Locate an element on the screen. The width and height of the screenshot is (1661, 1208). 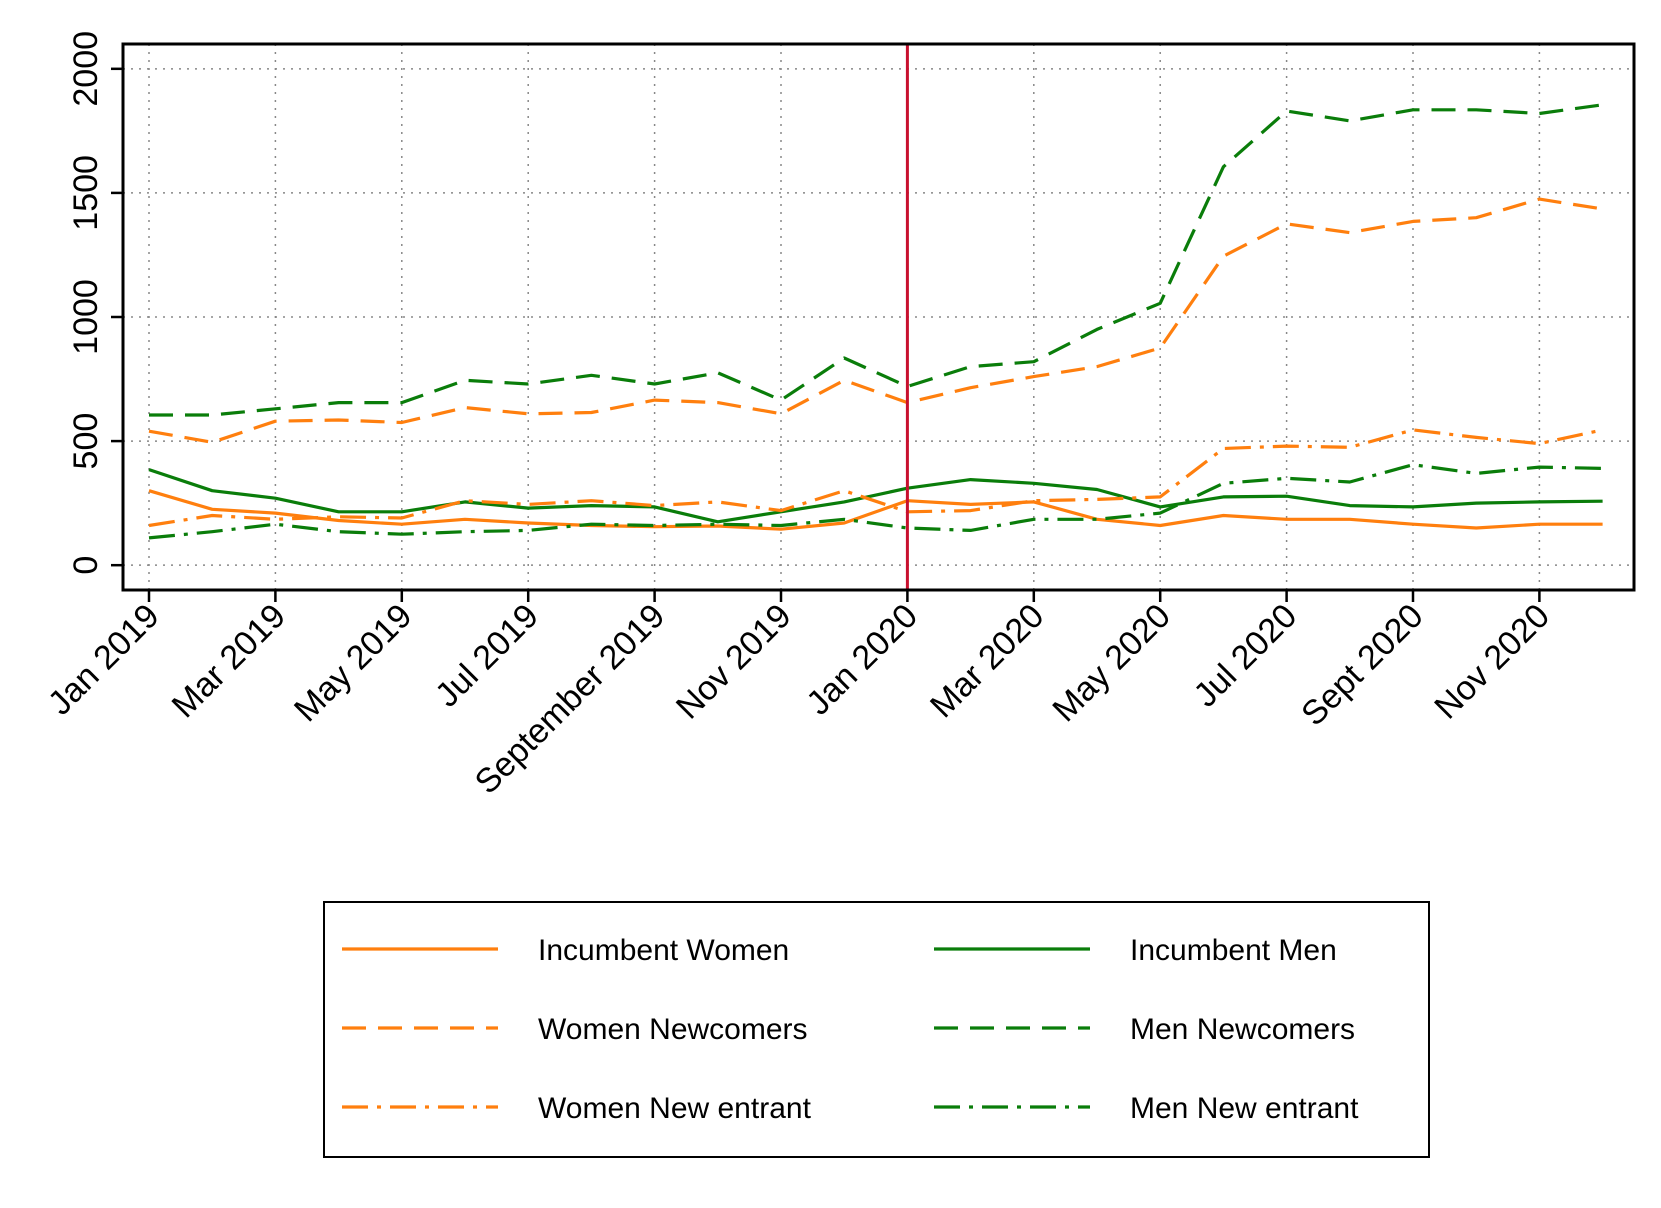
y-tick-label: 1500 is located at coordinates (86, 193).